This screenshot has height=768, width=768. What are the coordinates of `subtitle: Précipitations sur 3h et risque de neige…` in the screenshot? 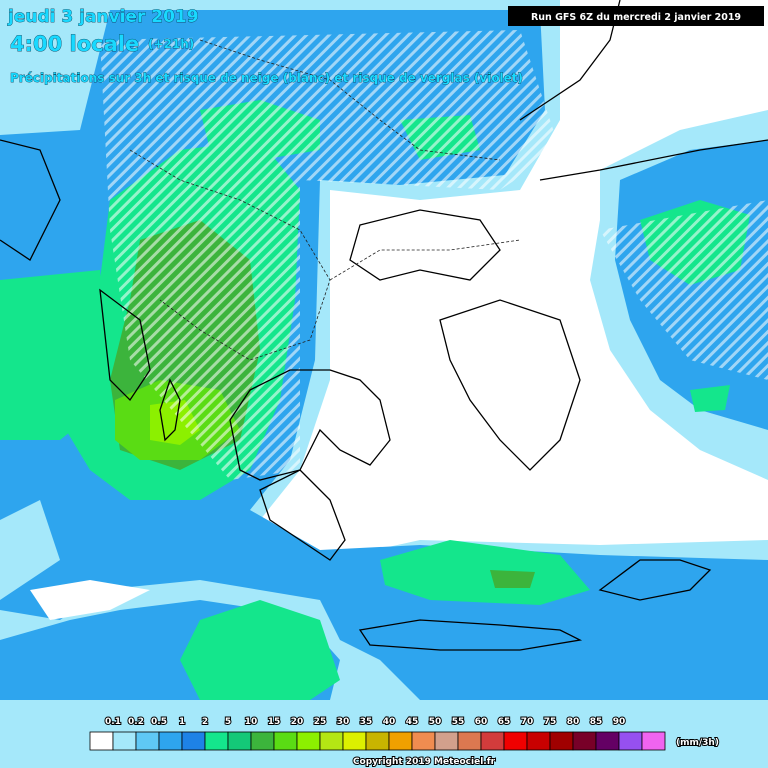 It's located at (266, 78).